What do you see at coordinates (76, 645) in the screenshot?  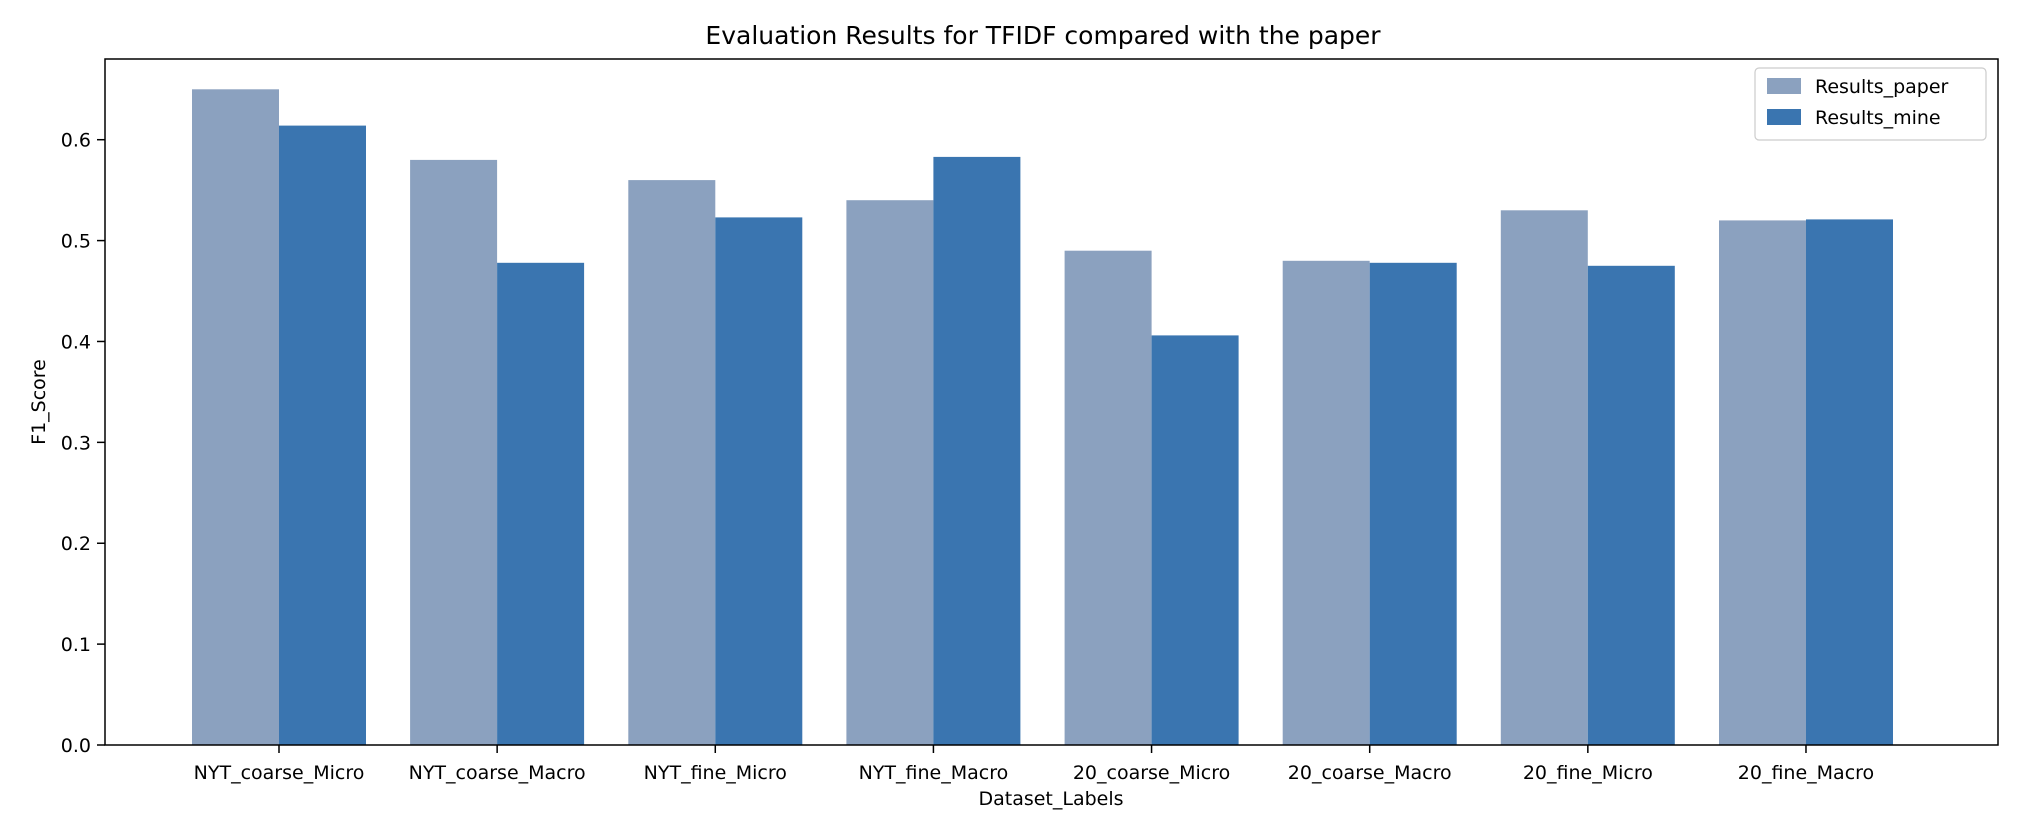 I see `y-tick-label: 0.1` at bounding box center [76, 645].